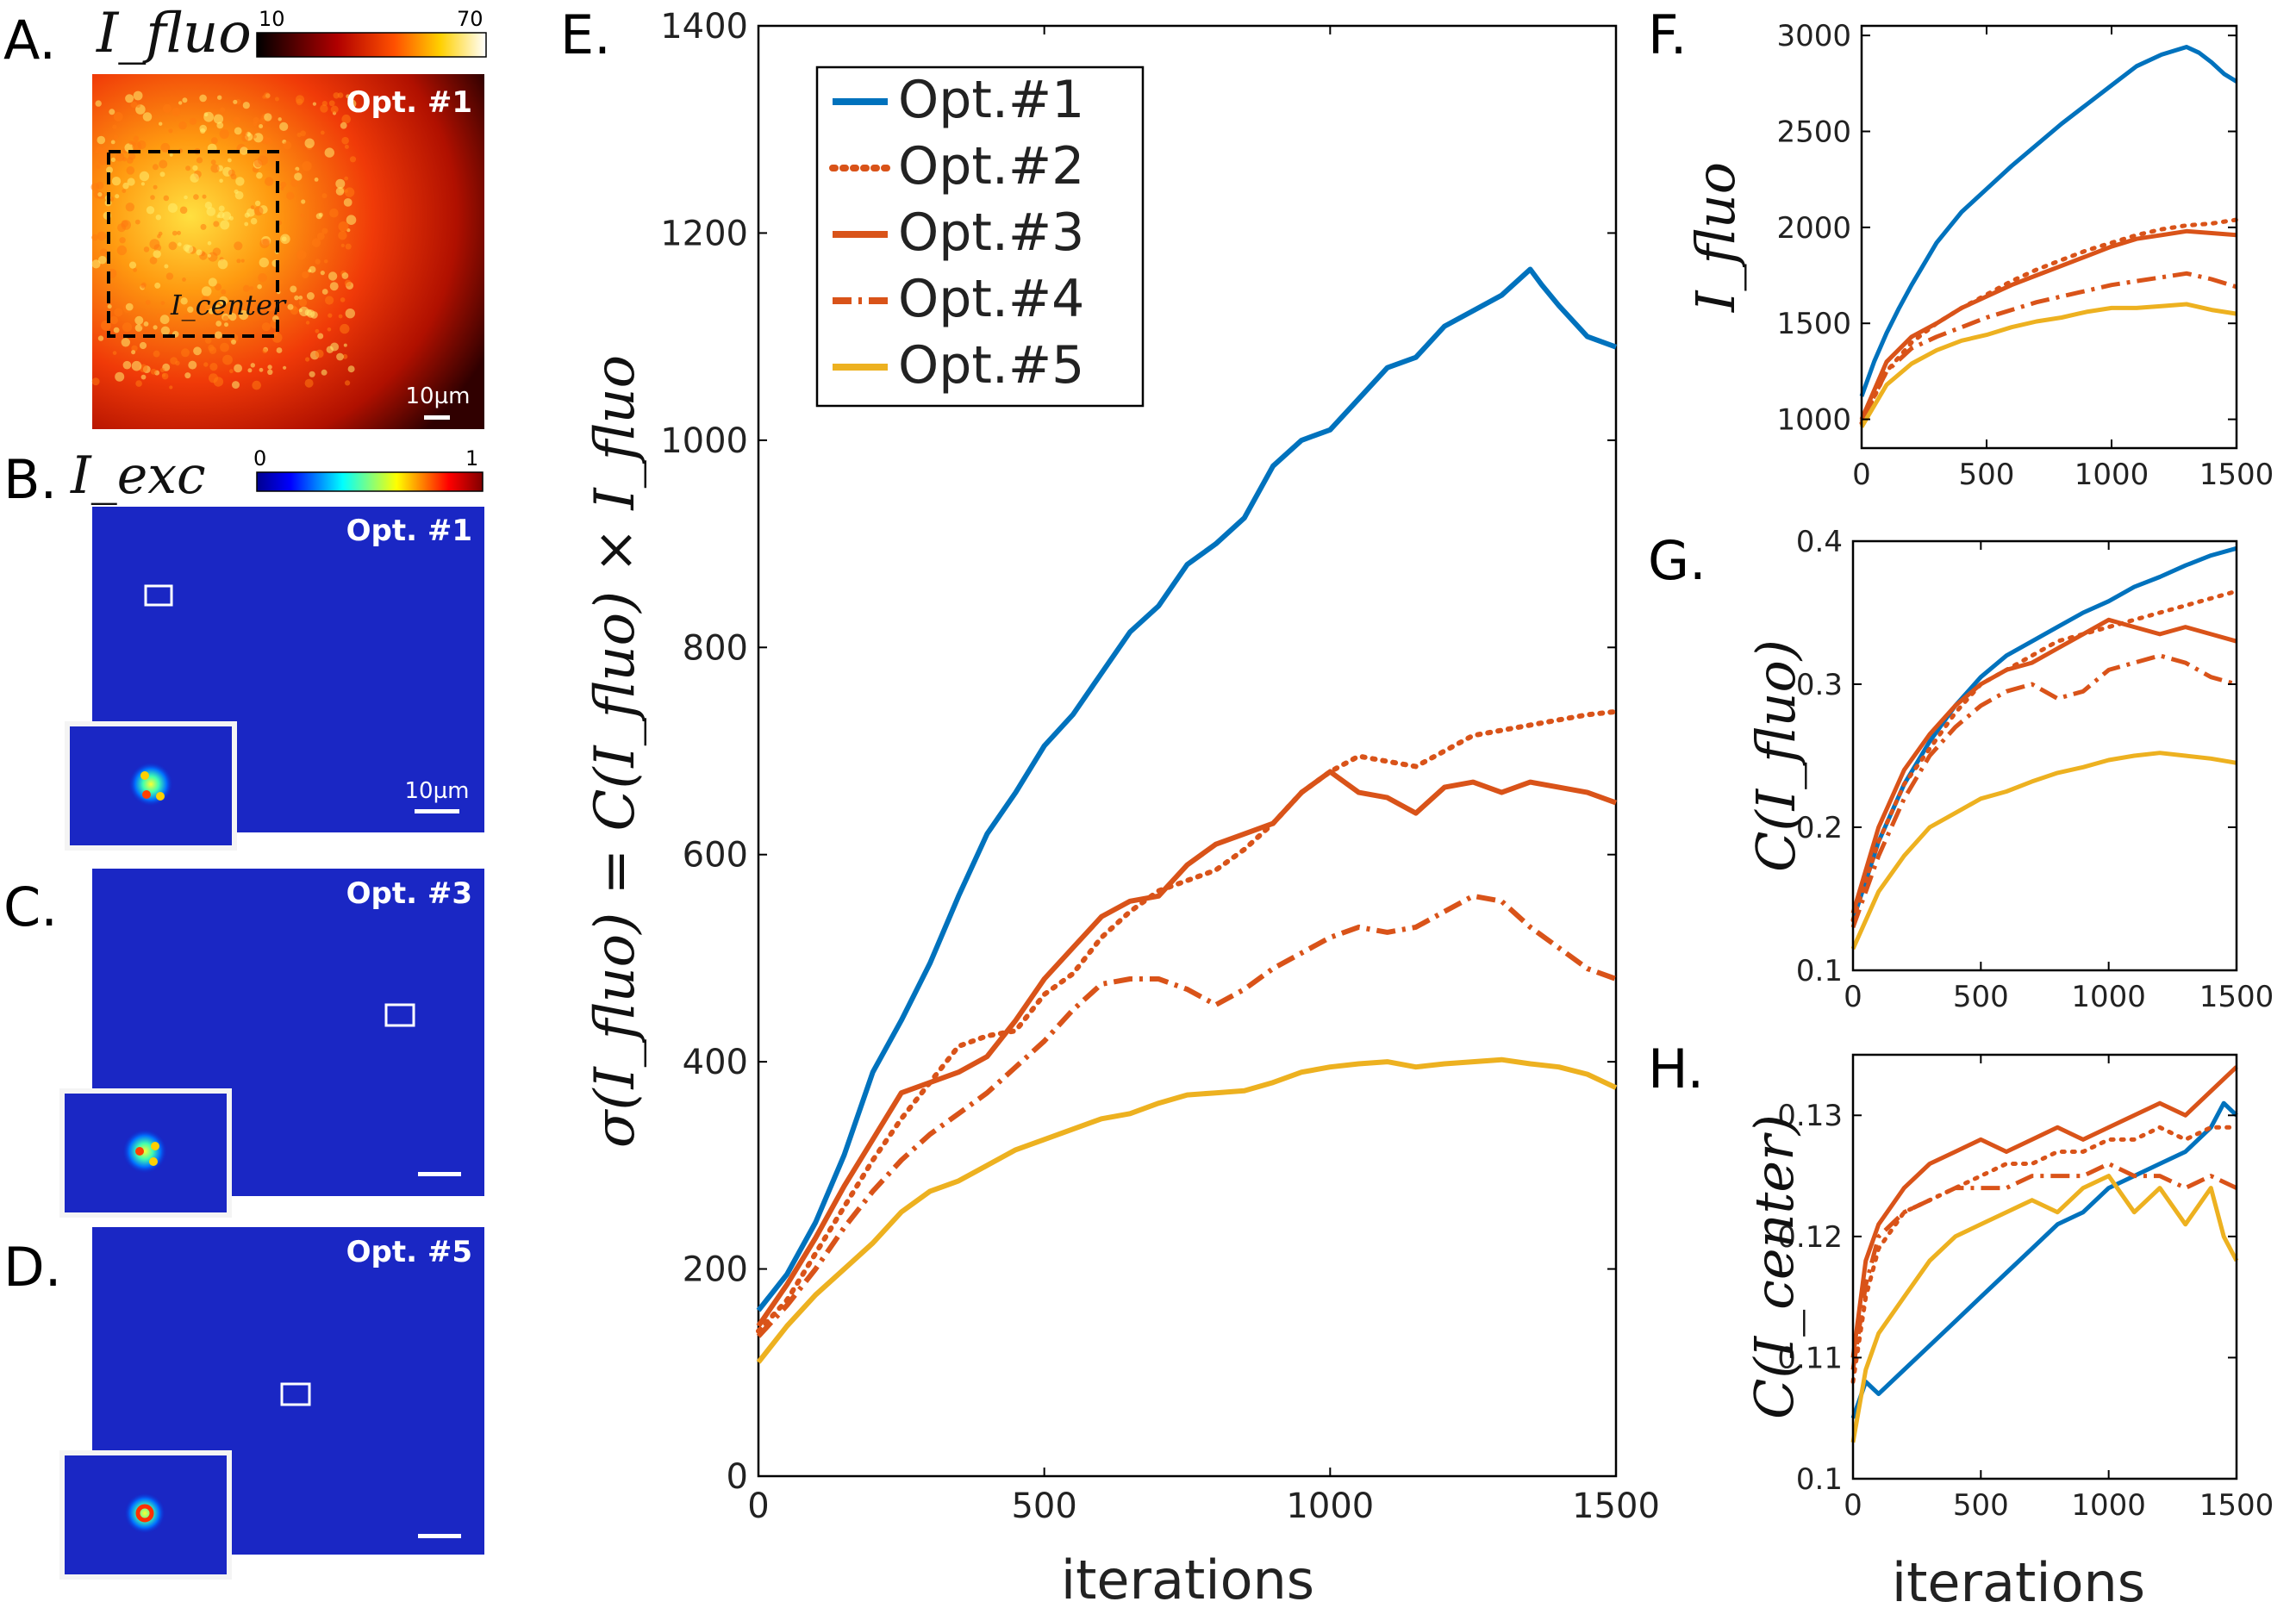 The height and width of the screenshot is (1608, 2296). Describe the element at coordinates (1616, 1506) in the screenshot. I see `e-xtick-label: 1500` at that location.